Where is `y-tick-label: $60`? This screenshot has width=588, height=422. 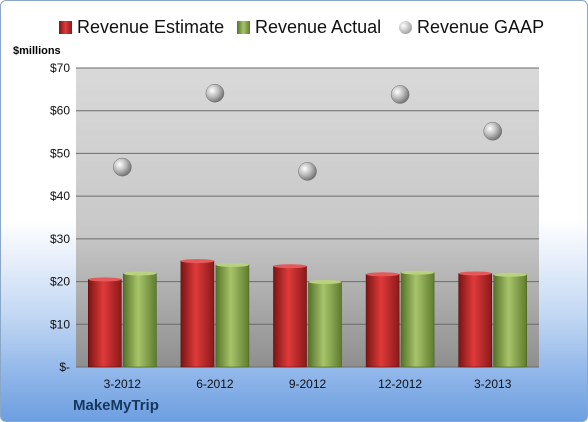
y-tick-label: $60 is located at coordinates (60, 111).